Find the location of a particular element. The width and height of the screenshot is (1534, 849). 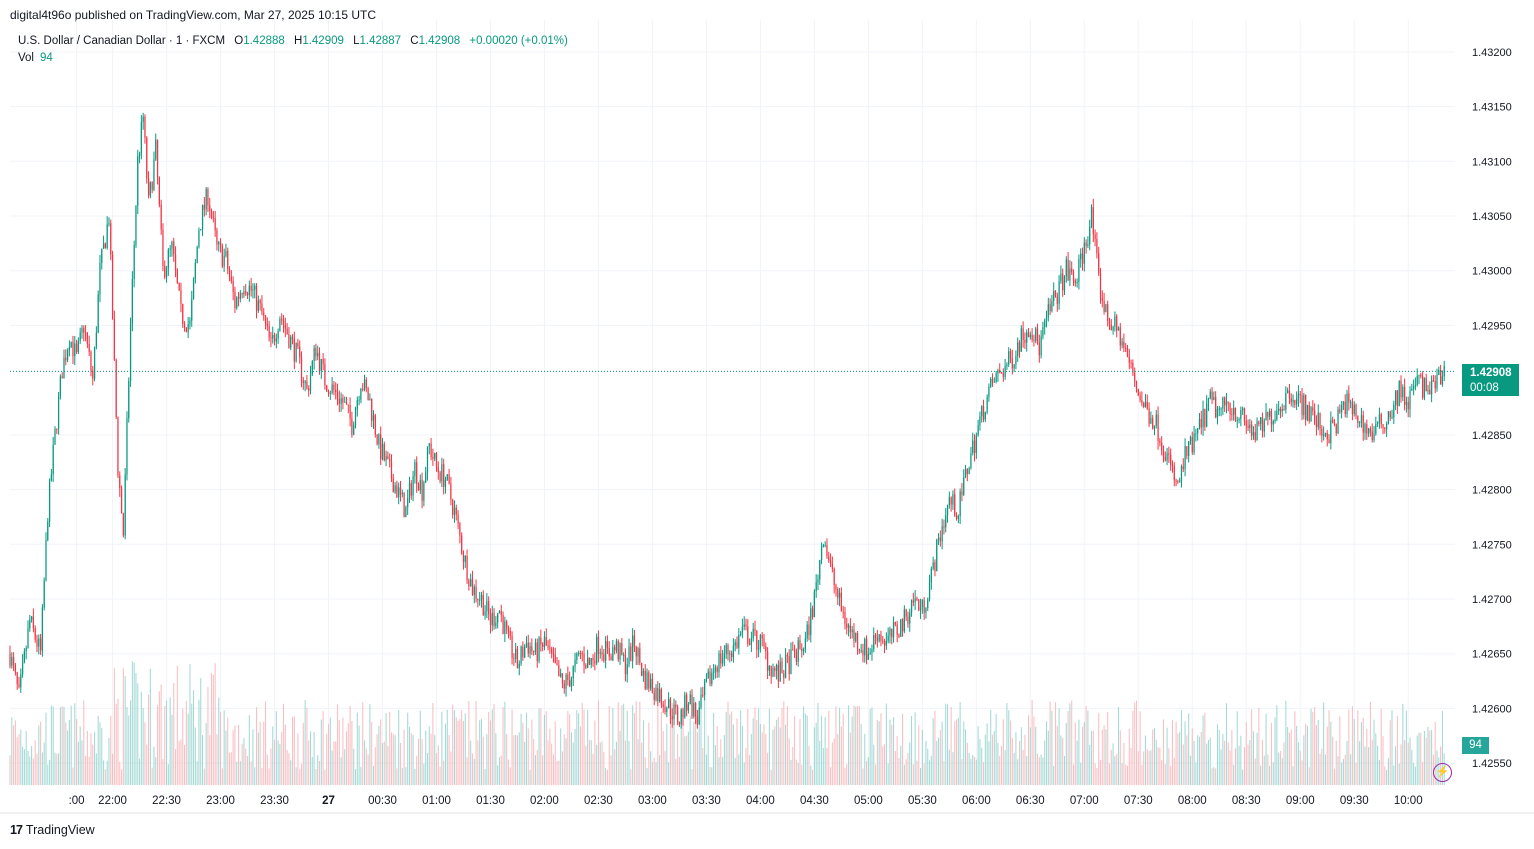

lightning-icon: ⚡ is located at coordinates (1442, 772).